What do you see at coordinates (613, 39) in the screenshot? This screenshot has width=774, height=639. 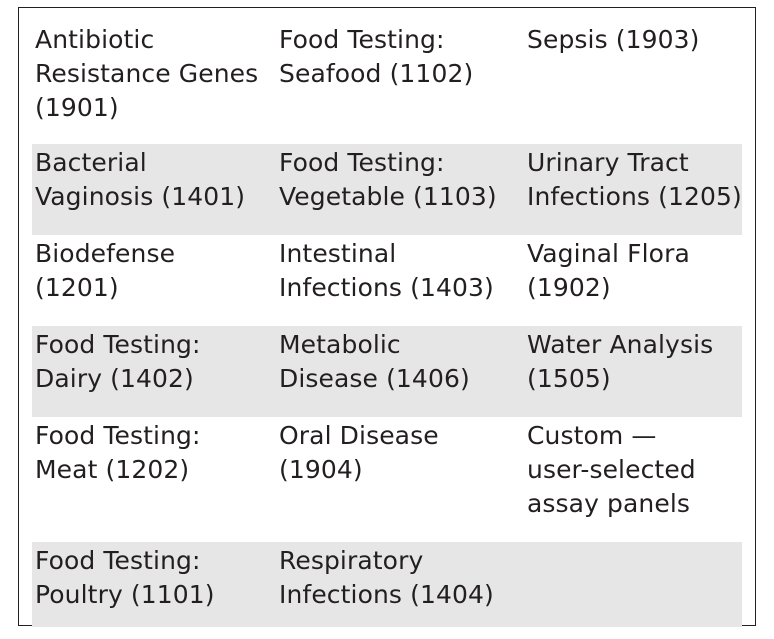 I see `table-cell: Sepsis (1903)` at bounding box center [613, 39].